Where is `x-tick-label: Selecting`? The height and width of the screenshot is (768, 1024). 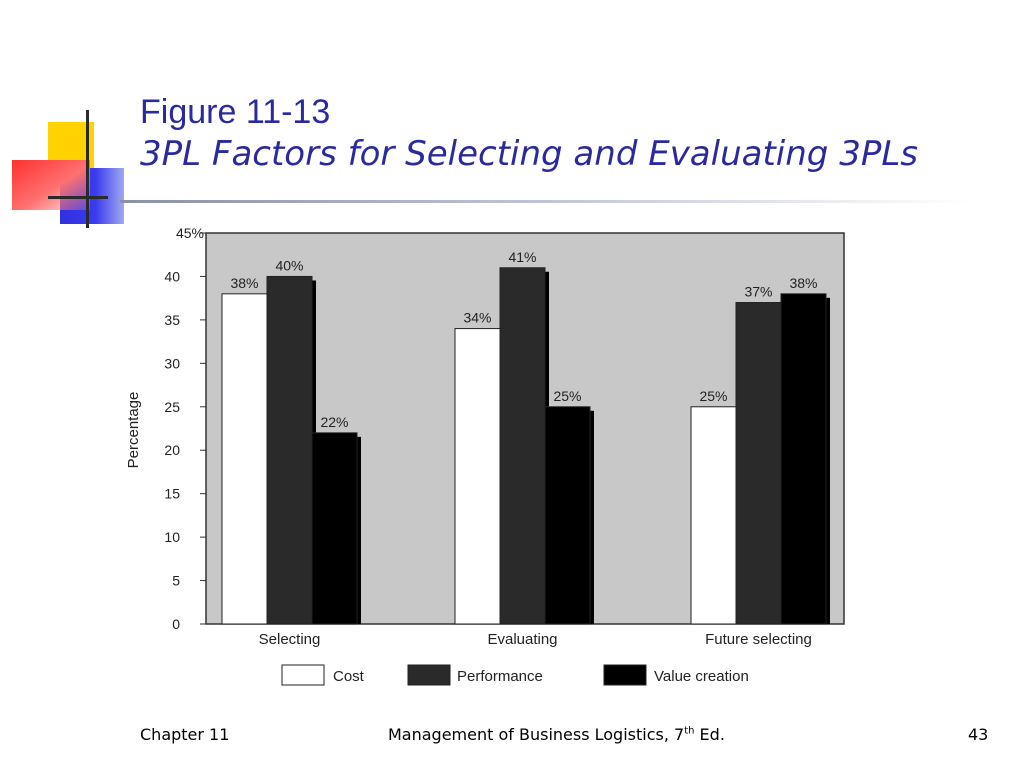 x-tick-label: Selecting is located at coordinates (290, 639).